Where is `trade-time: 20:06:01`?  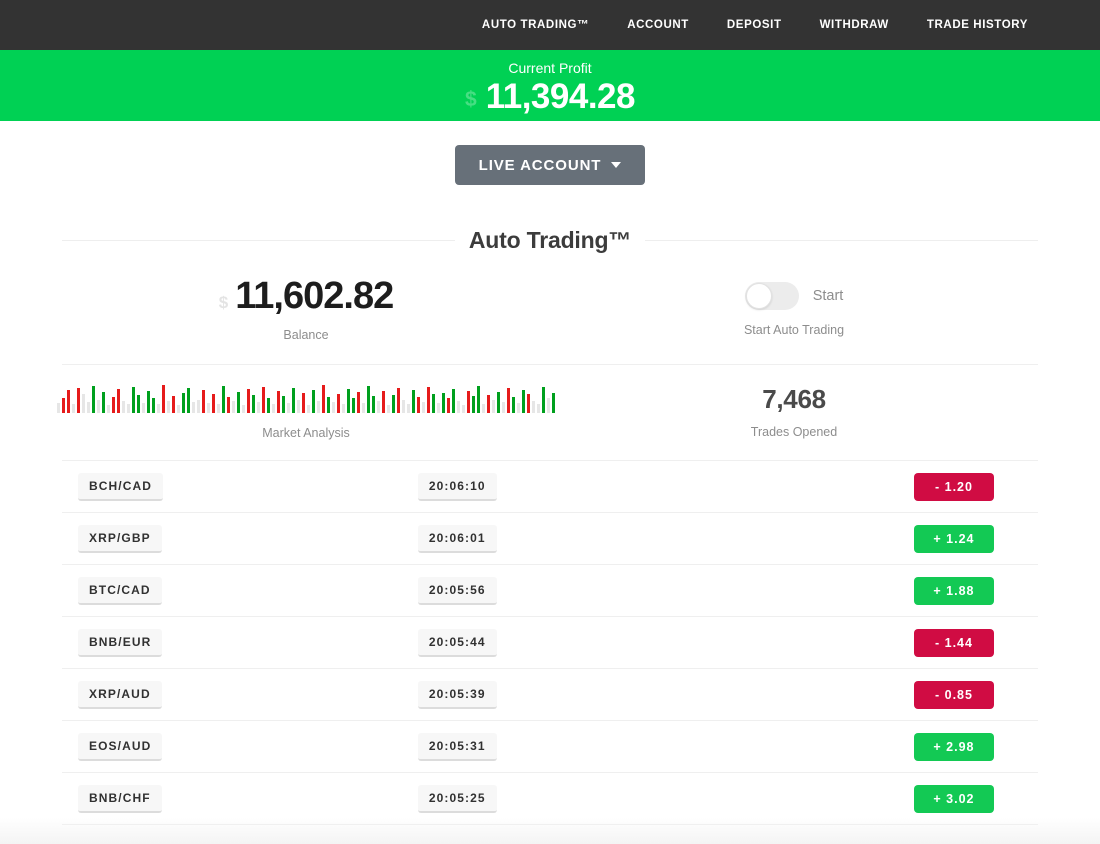
trade-time: 20:06:01 is located at coordinates (457, 538).